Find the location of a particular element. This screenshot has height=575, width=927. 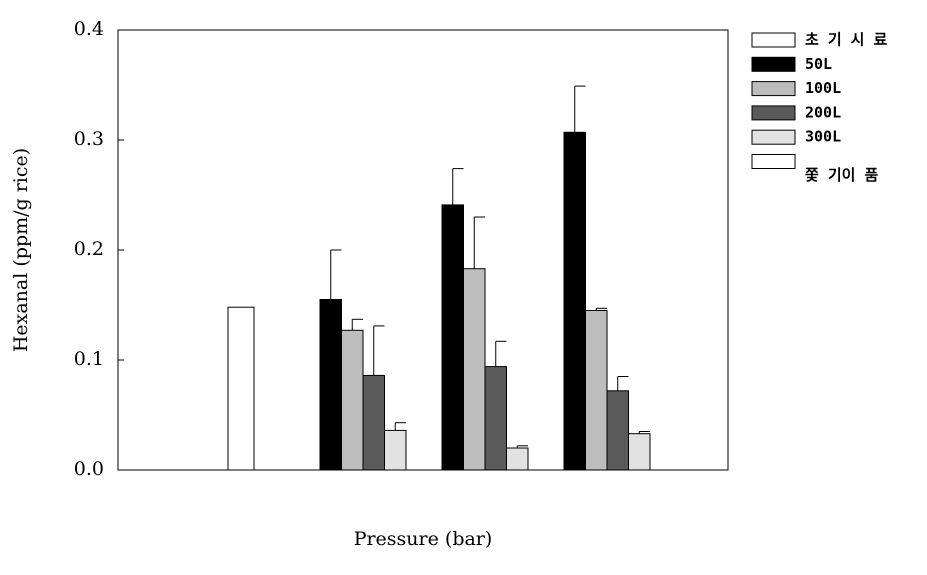

x-axis-label: Pressure (bar) is located at coordinates (423, 539).